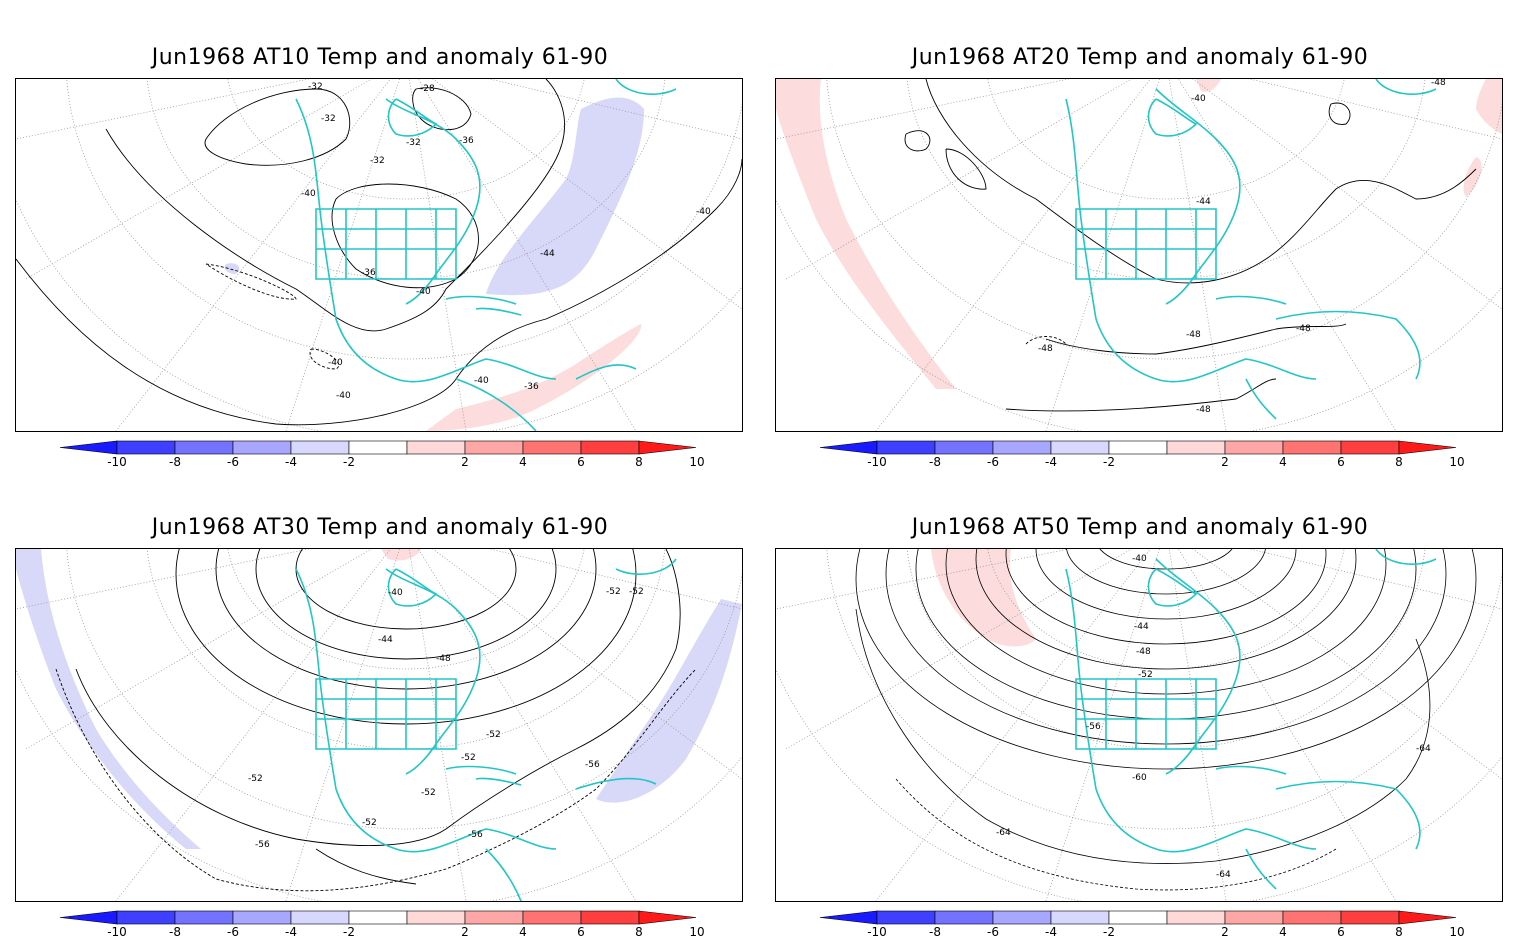 This screenshot has width=1520, height=940. I want to click on panel-title: Jun1968 AT30 Temp and anomaly 61-90, so click(380, 527).